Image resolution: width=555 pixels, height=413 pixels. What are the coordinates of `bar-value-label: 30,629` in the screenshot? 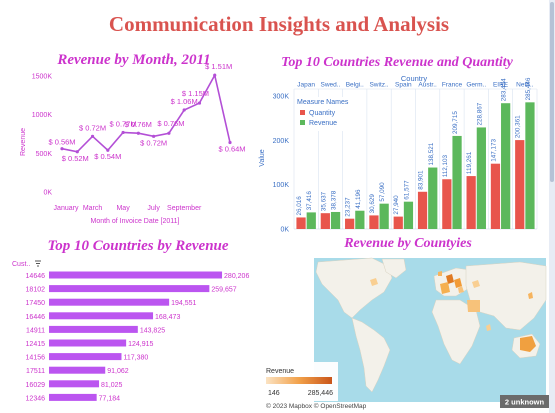 It's located at (372, 204).